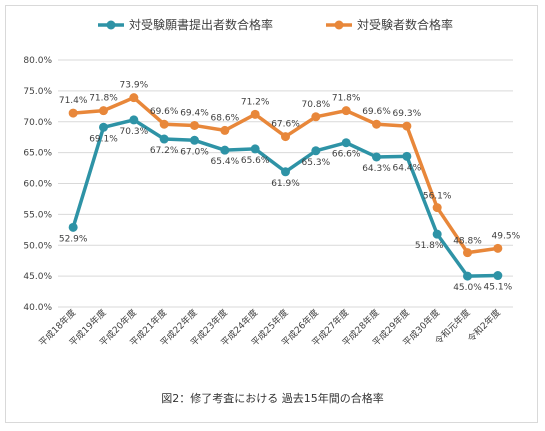 The image size is (545, 431). I want to click on y-tick-label: 40.0%, so click(37, 308).